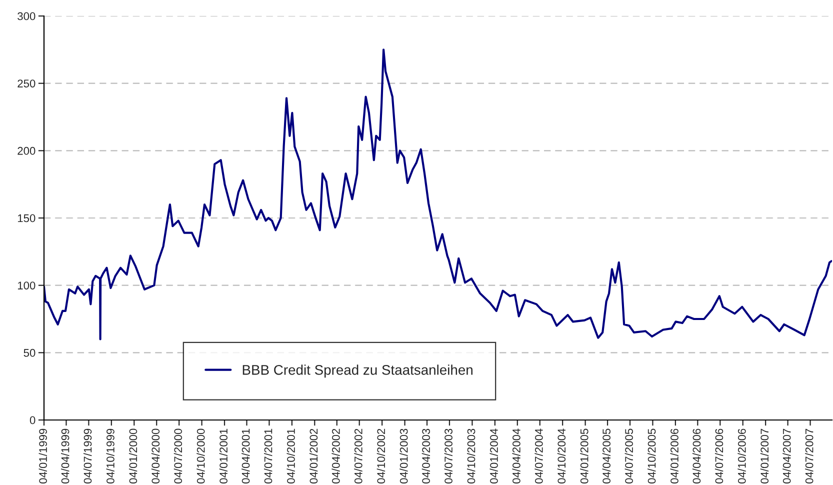 This screenshot has width=833, height=485. Describe the element at coordinates (764, 456) in the screenshot. I see `x-tick-label: 04/01/2007` at that location.